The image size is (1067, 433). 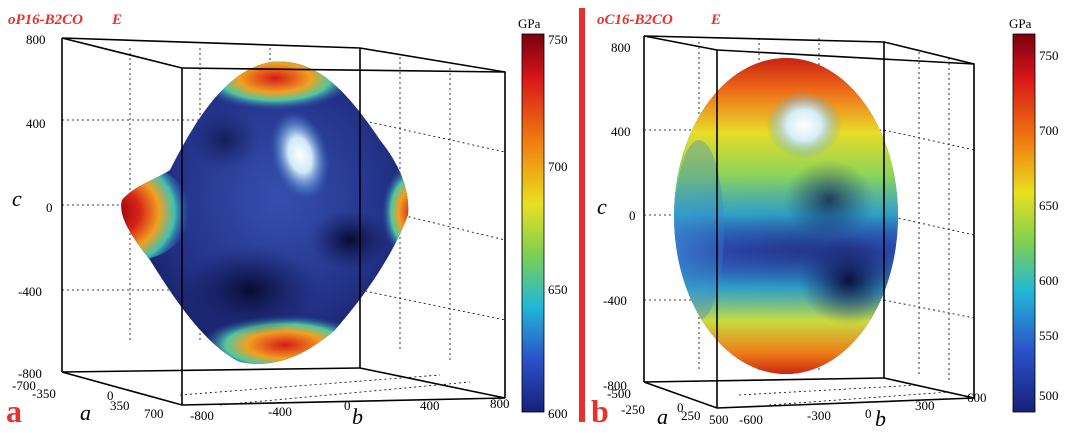 What do you see at coordinates (715, 20) in the screenshot?
I see `panel-b-modulus-symbol: E` at bounding box center [715, 20].